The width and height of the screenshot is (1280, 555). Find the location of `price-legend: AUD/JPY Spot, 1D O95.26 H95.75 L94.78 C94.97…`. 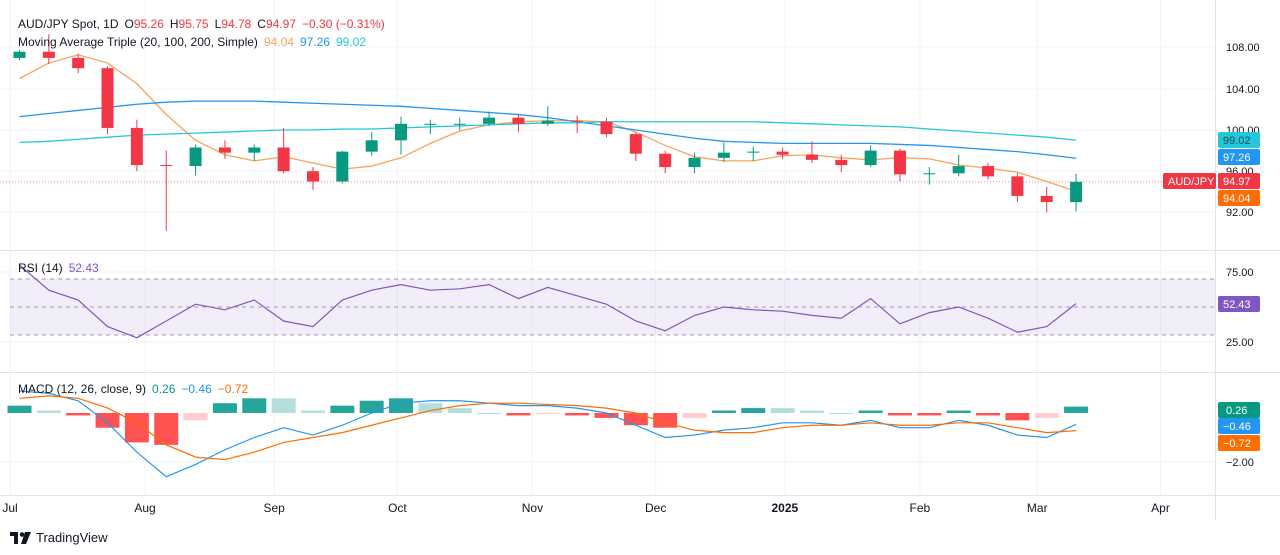

price-legend: AUD/JPY Spot, 1D O95.26 H95.75 L94.78 C94.97… is located at coordinates (204, 24).